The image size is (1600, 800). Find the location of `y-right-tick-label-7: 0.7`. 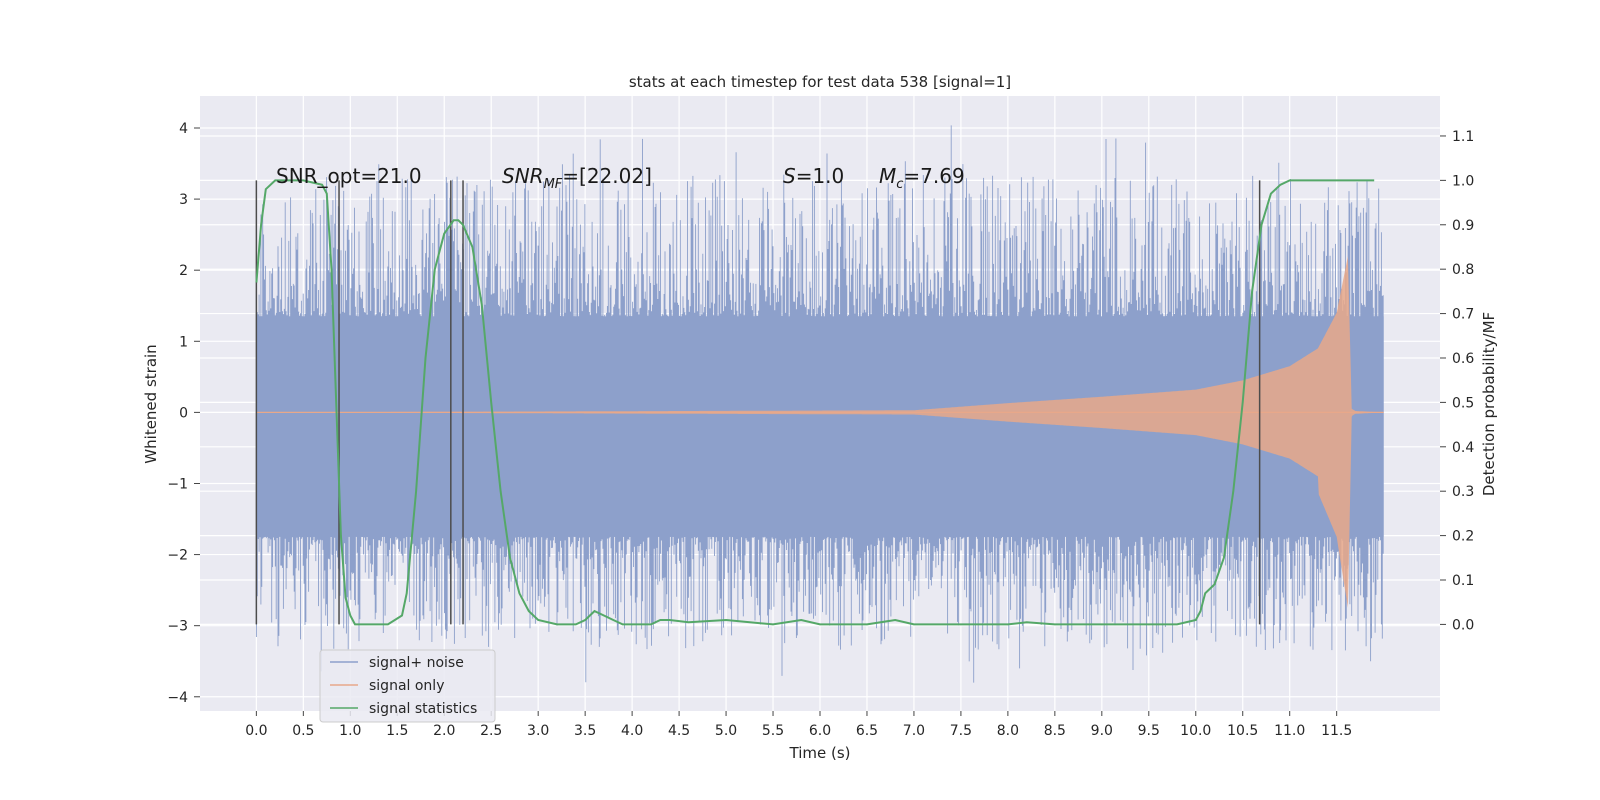

y-right-tick-label-7: 0.7 is located at coordinates (1463, 315).